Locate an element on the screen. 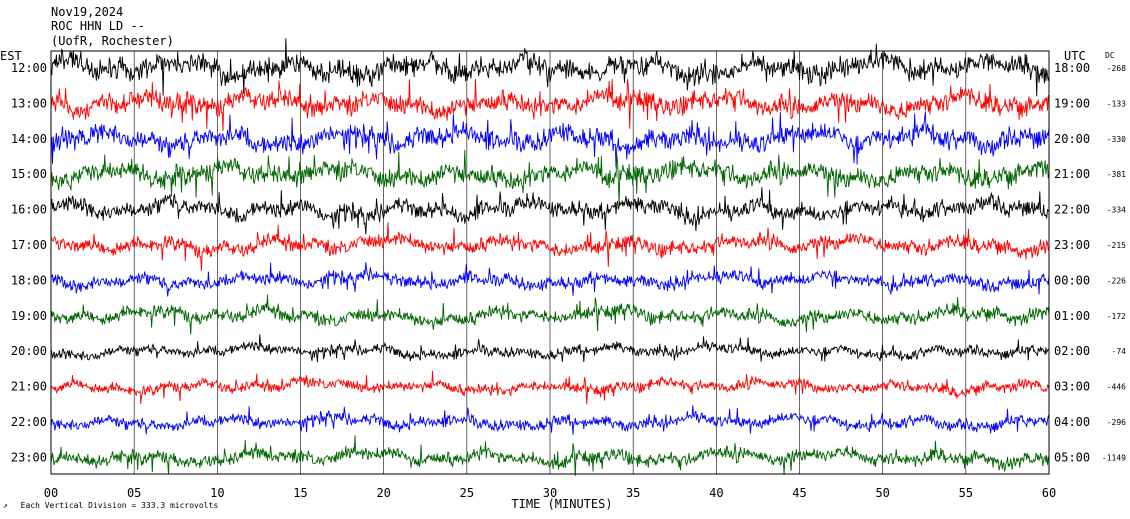 The width and height of the screenshot is (1130, 519). x-tick-label: 45 is located at coordinates (799, 493).